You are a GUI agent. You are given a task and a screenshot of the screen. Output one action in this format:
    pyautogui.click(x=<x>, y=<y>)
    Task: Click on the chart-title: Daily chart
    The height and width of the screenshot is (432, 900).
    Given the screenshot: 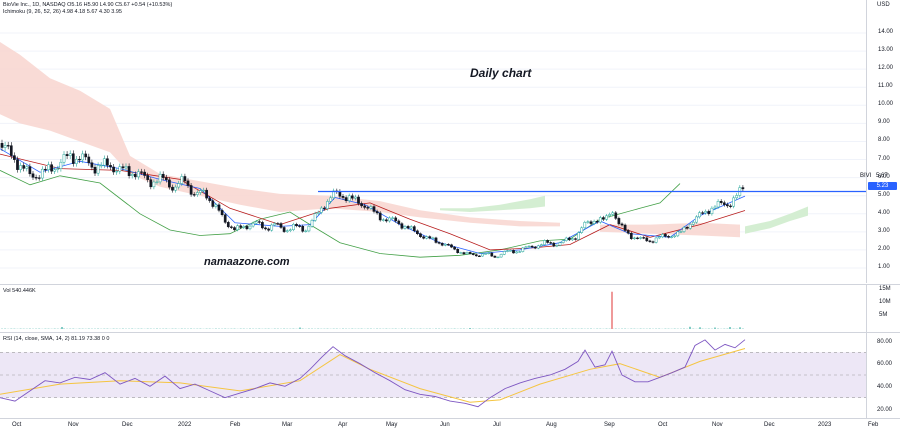 What is the action you would take?
    pyautogui.click(x=501, y=73)
    